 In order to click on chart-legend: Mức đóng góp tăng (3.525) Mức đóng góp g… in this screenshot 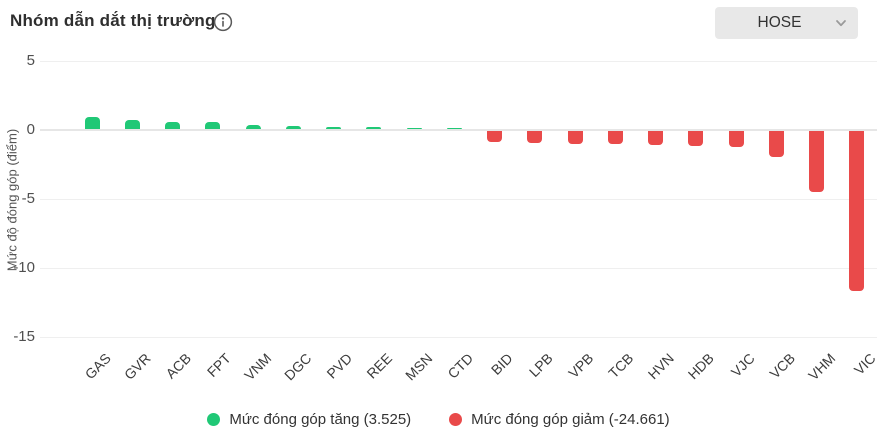, I will do `click(438, 419)`.